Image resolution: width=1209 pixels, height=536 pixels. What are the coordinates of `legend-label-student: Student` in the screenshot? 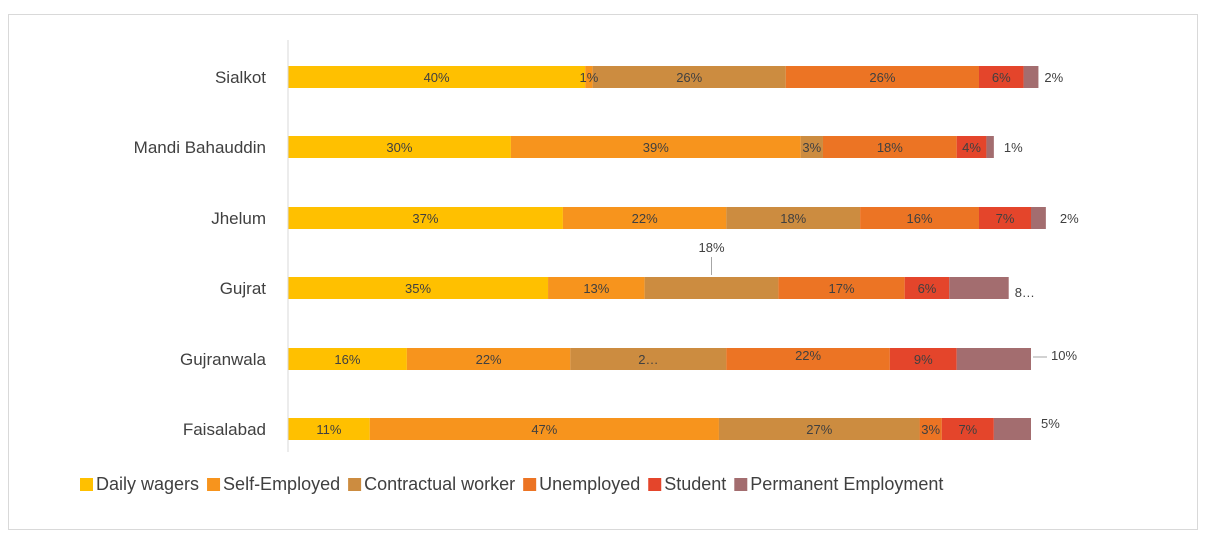 It's located at (695, 484).